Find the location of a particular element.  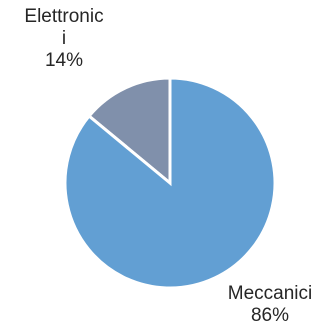

data-label-name: Meccanici is located at coordinates (270, 293).